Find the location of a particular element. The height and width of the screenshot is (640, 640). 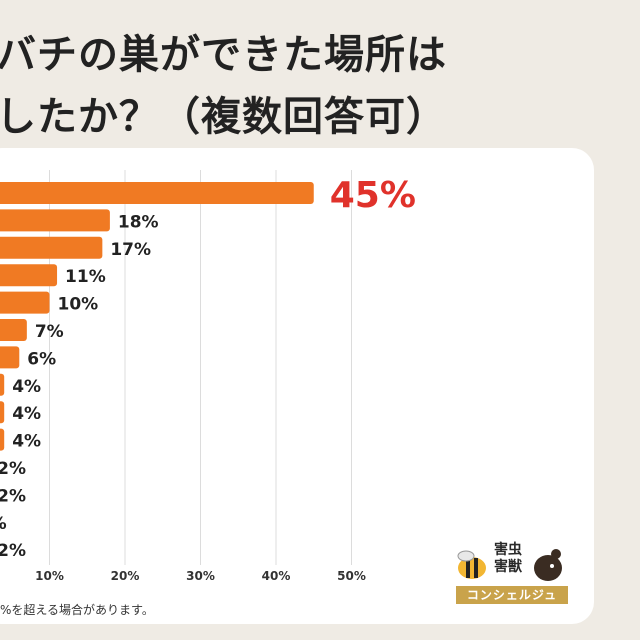

bar-value-label: 11% is located at coordinates (85, 277).